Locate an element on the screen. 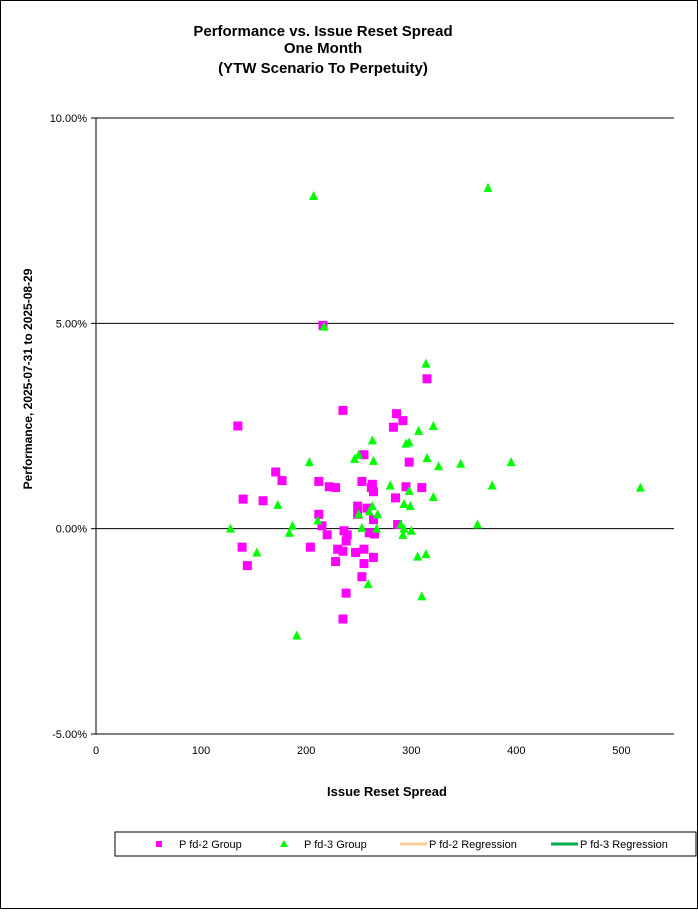 Image resolution: width=698 pixels, height=915 pixels. x-tick-label: 0 is located at coordinates (96, 751).